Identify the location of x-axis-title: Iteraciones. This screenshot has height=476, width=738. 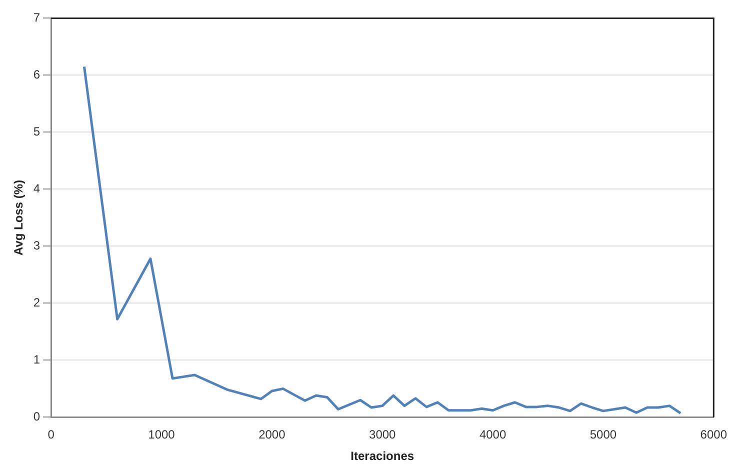
(382, 456).